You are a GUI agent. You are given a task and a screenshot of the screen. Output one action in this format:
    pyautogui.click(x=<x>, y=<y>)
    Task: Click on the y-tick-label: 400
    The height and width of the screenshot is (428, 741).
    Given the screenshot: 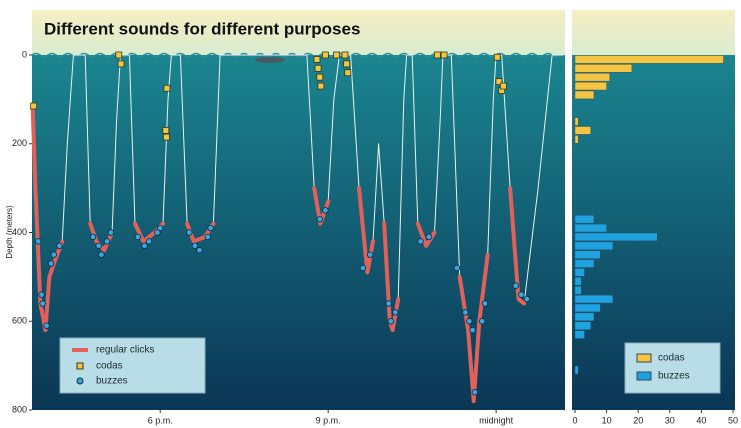 What is the action you would take?
    pyautogui.click(x=19, y=232)
    